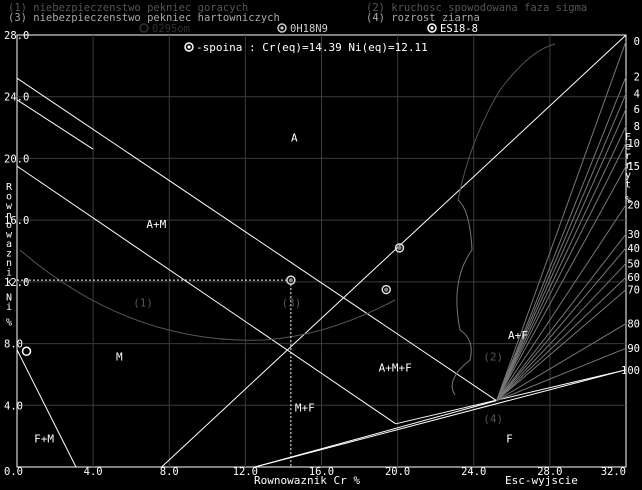  I want to click on ferrite-axis-label-char: e, so click(628, 147).